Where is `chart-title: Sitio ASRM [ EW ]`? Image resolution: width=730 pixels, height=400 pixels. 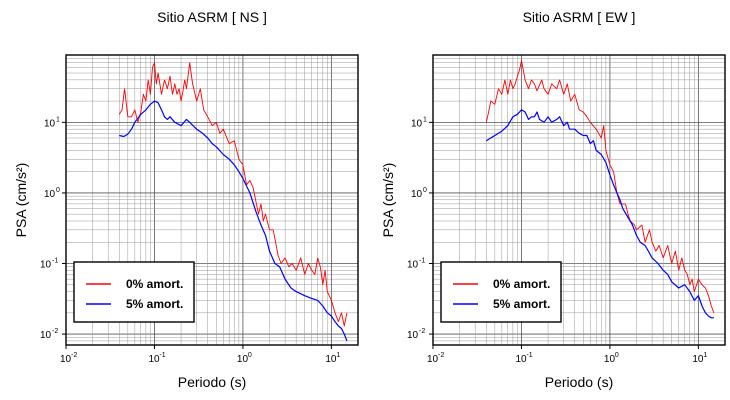
chart-title: Sitio ASRM [ EW ] is located at coordinates (579, 17).